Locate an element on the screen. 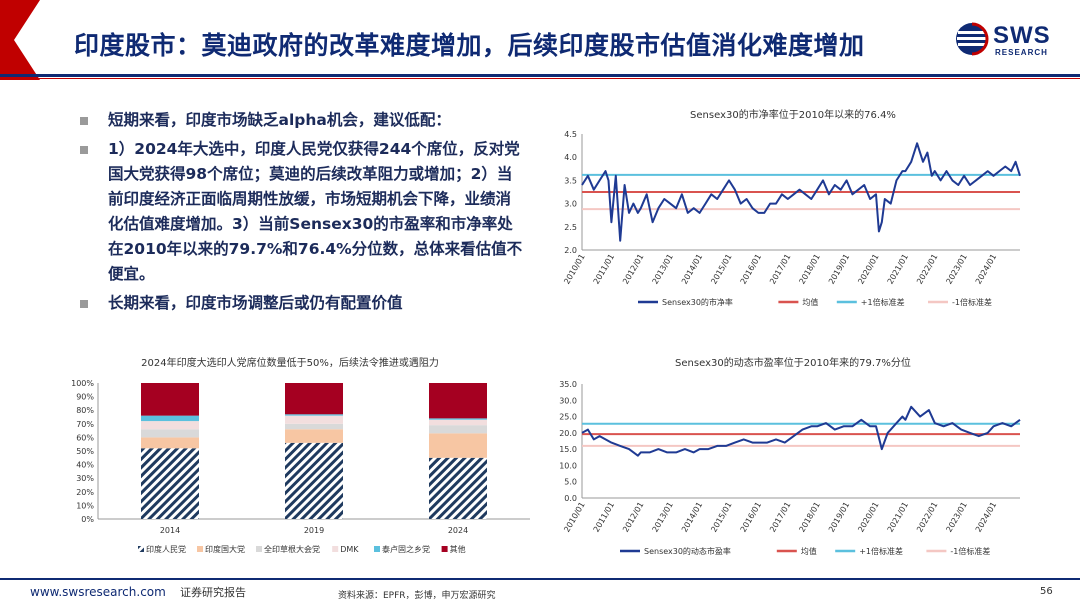  y-tick-label: 60% is located at coordinates (85, 437).